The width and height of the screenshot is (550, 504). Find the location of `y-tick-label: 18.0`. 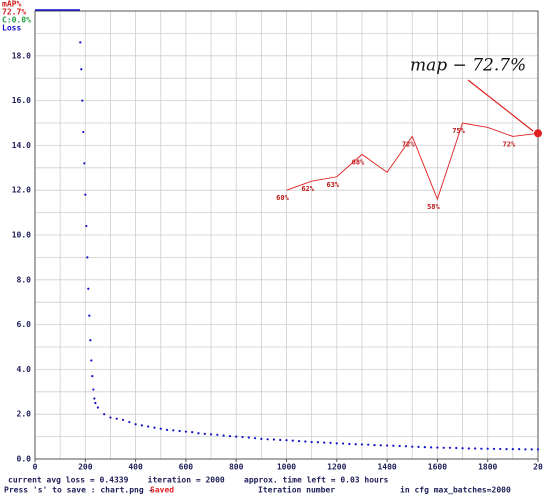

y-tick-label: 18.0 is located at coordinates (21, 55).